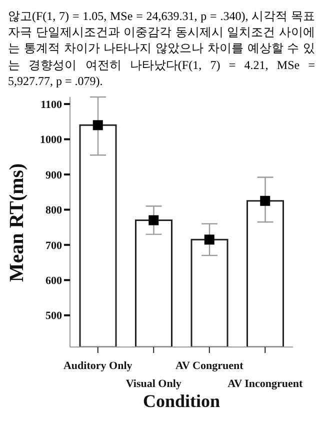 The height and width of the screenshot is (429, 323). Describe the element at coordinates (54, 246) in the screenshot. I see `y-tick-label: 700` at that location.